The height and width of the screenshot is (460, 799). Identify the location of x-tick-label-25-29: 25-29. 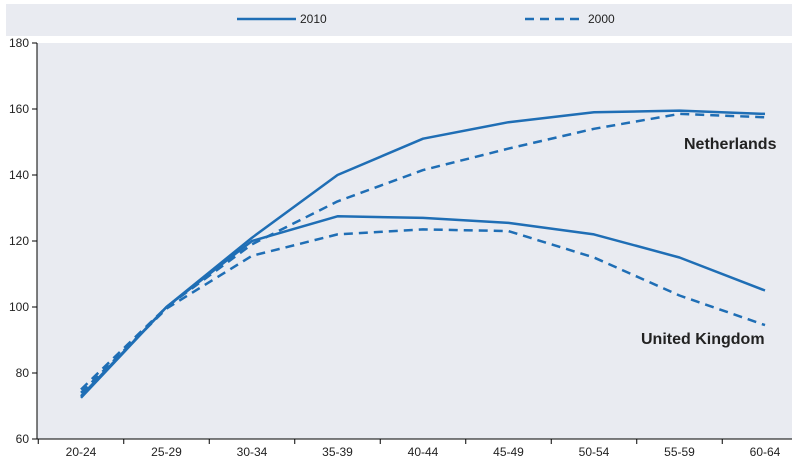
(166, 452).